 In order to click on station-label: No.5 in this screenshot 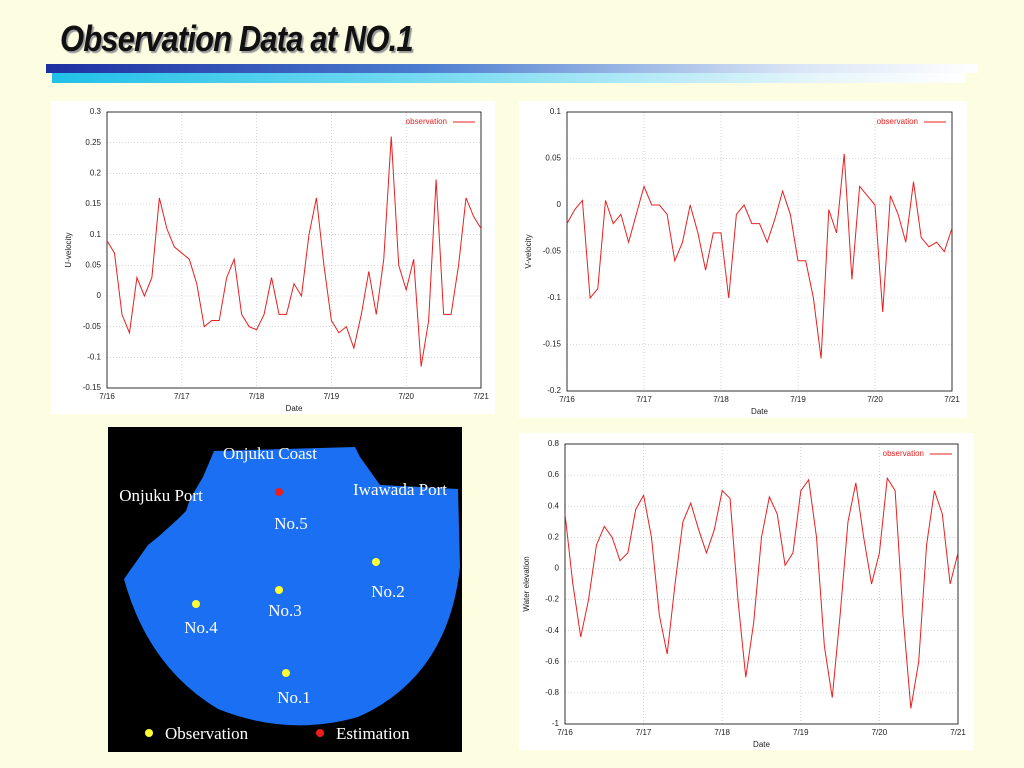, I will do `click(291, 523)`.